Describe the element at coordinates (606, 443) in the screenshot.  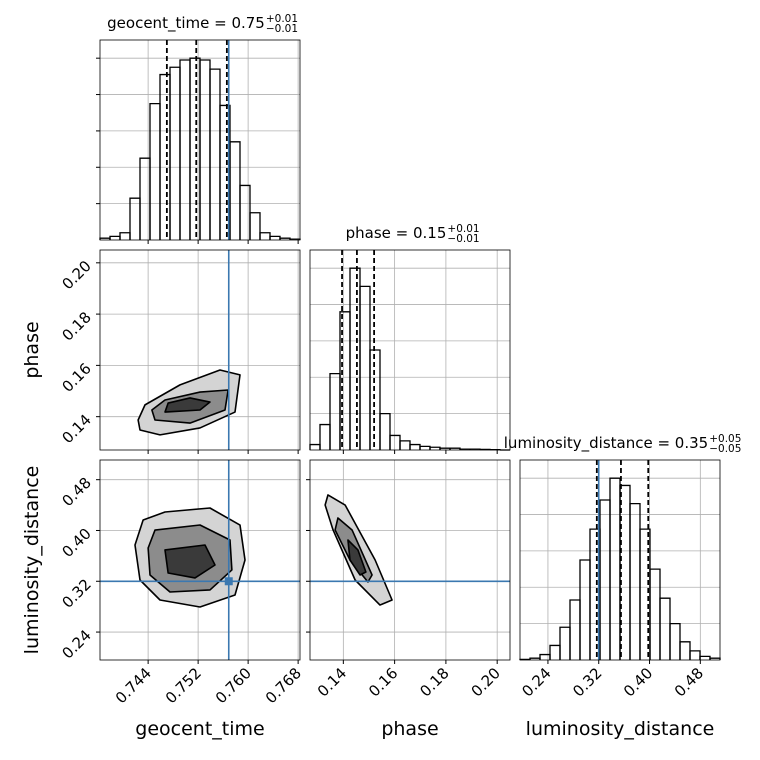
I see `panel-title: luminosity_distance = 0.35` at that location.